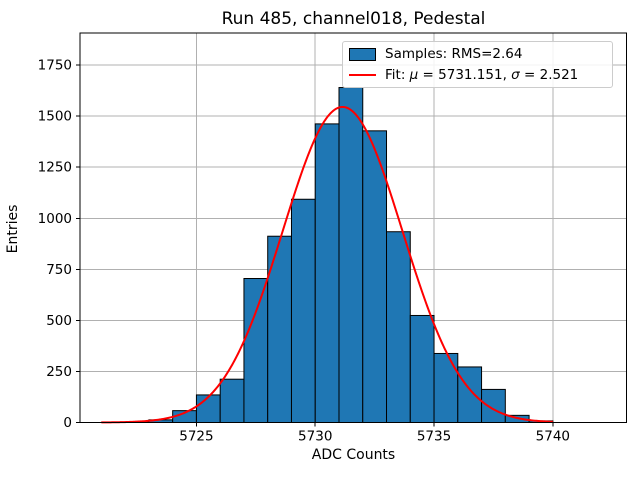 The width and height of the screenshot is (640, 480). What do you see at coordinates (315, 437) in the screenshot?
I see `x-tick-label: 5730` at bounding box center [315, 437].